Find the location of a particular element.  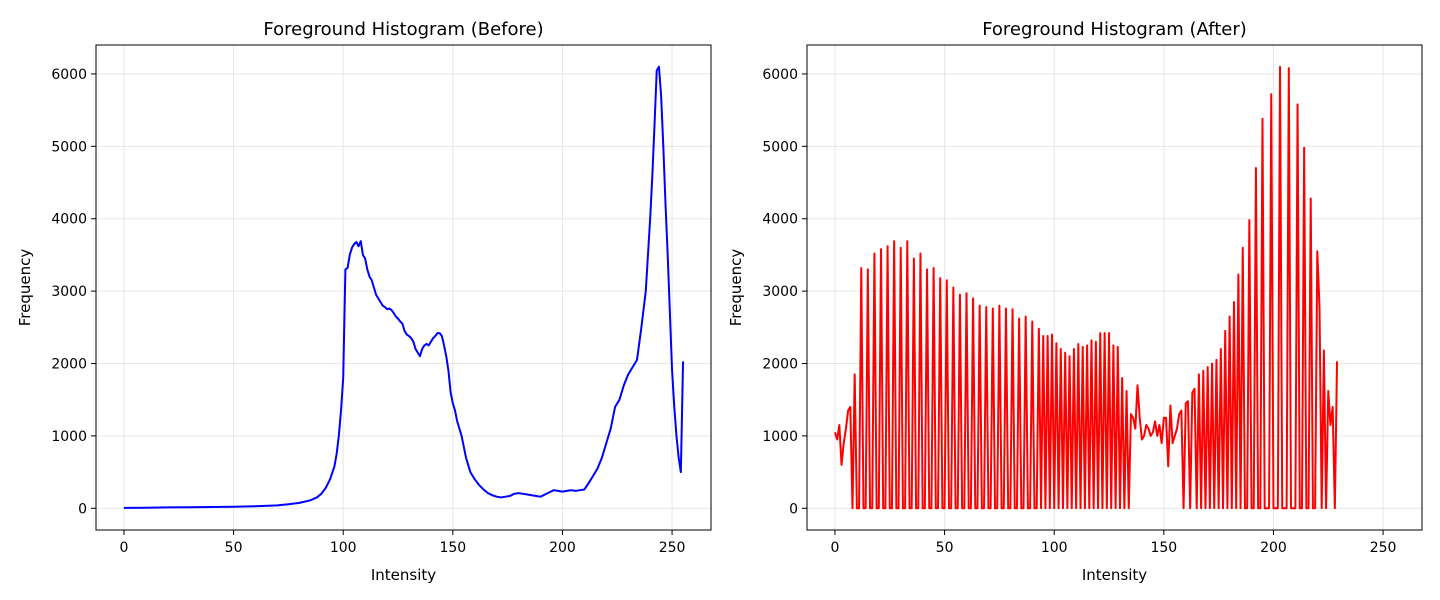

x-ticks-before: 0 50 100 150 200 250 is located at coordinates (402, 543).